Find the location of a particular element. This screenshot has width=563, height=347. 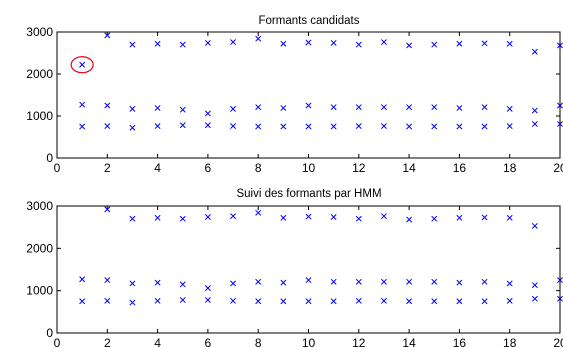

x-tick-label: 16 is located at coordinates (460, 168).